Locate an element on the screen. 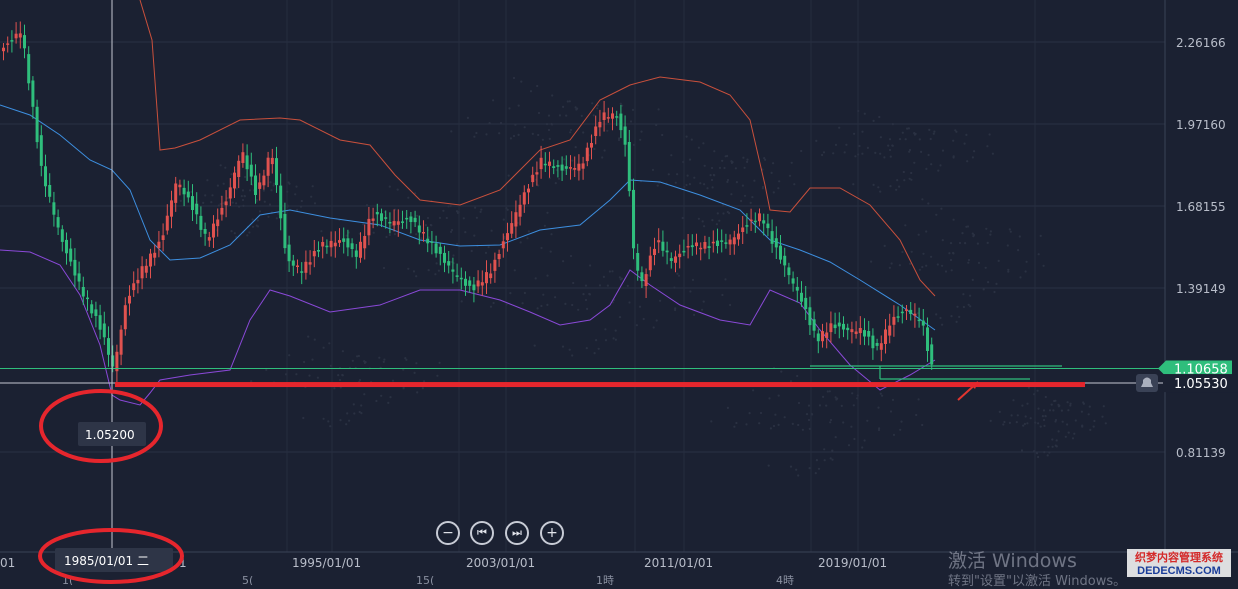  zoom-in-button: + is located at coordinates (552, 533).